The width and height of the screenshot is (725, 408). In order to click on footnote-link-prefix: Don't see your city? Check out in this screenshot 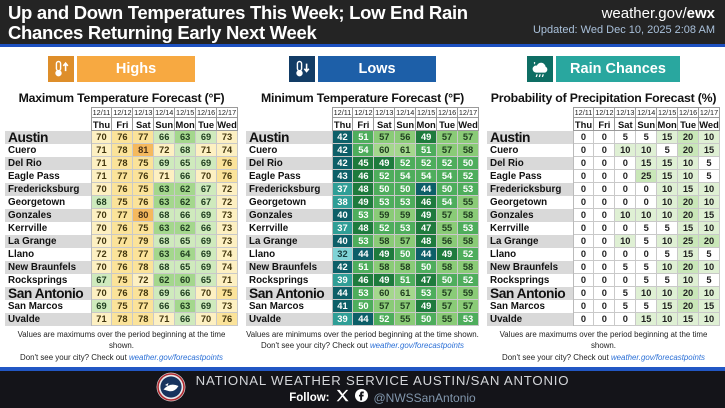, I will do `click(556, 357)`.